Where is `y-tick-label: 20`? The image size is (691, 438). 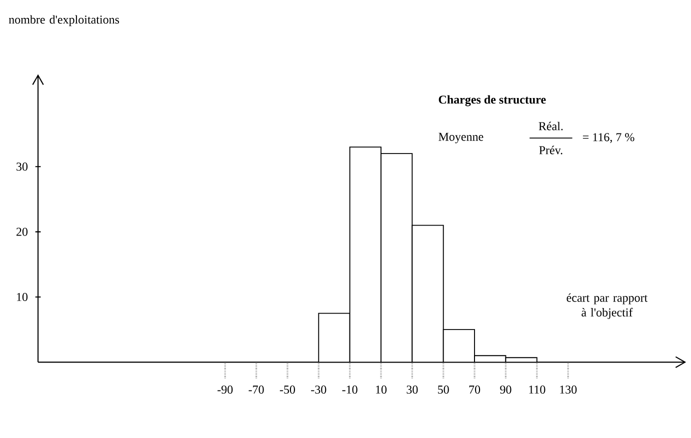 y-tick-label: 20 is located at coordinates (22, 232).